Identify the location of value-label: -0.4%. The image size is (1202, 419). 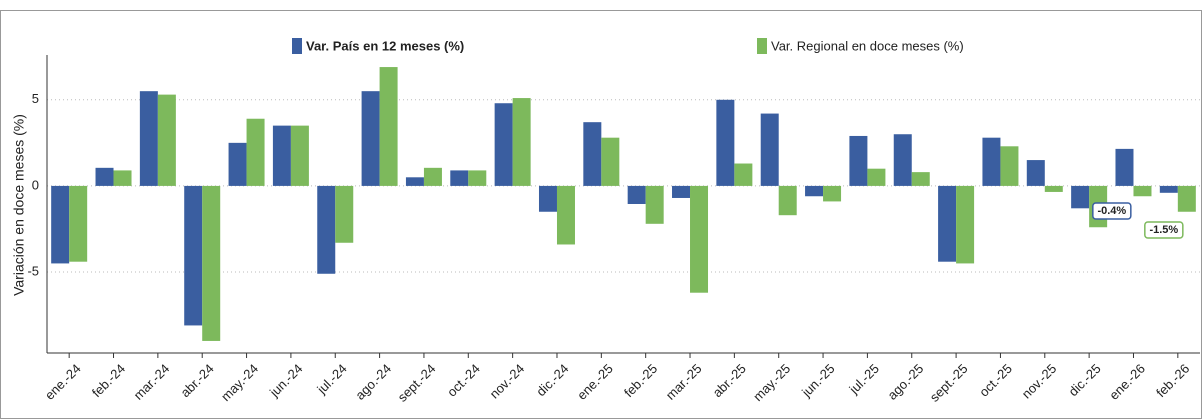
(1111, 211).